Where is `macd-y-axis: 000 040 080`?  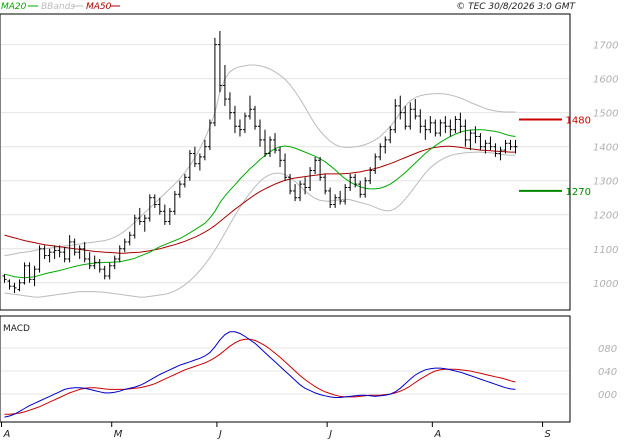 macd-y-axis: 000 040 080 is located at coordinates (607, 372).